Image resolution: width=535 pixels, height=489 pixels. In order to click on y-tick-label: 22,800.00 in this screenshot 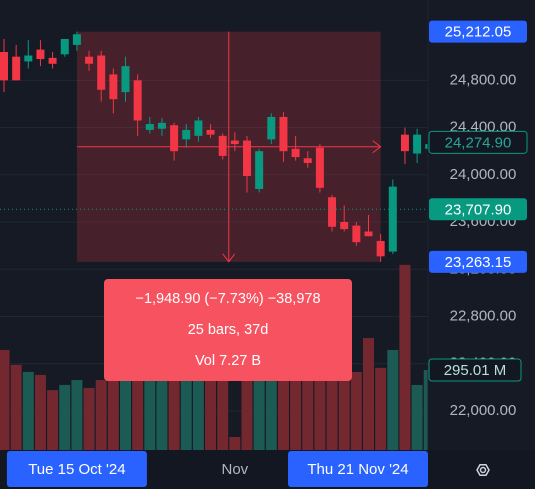, I will do `click(483, 316)`.